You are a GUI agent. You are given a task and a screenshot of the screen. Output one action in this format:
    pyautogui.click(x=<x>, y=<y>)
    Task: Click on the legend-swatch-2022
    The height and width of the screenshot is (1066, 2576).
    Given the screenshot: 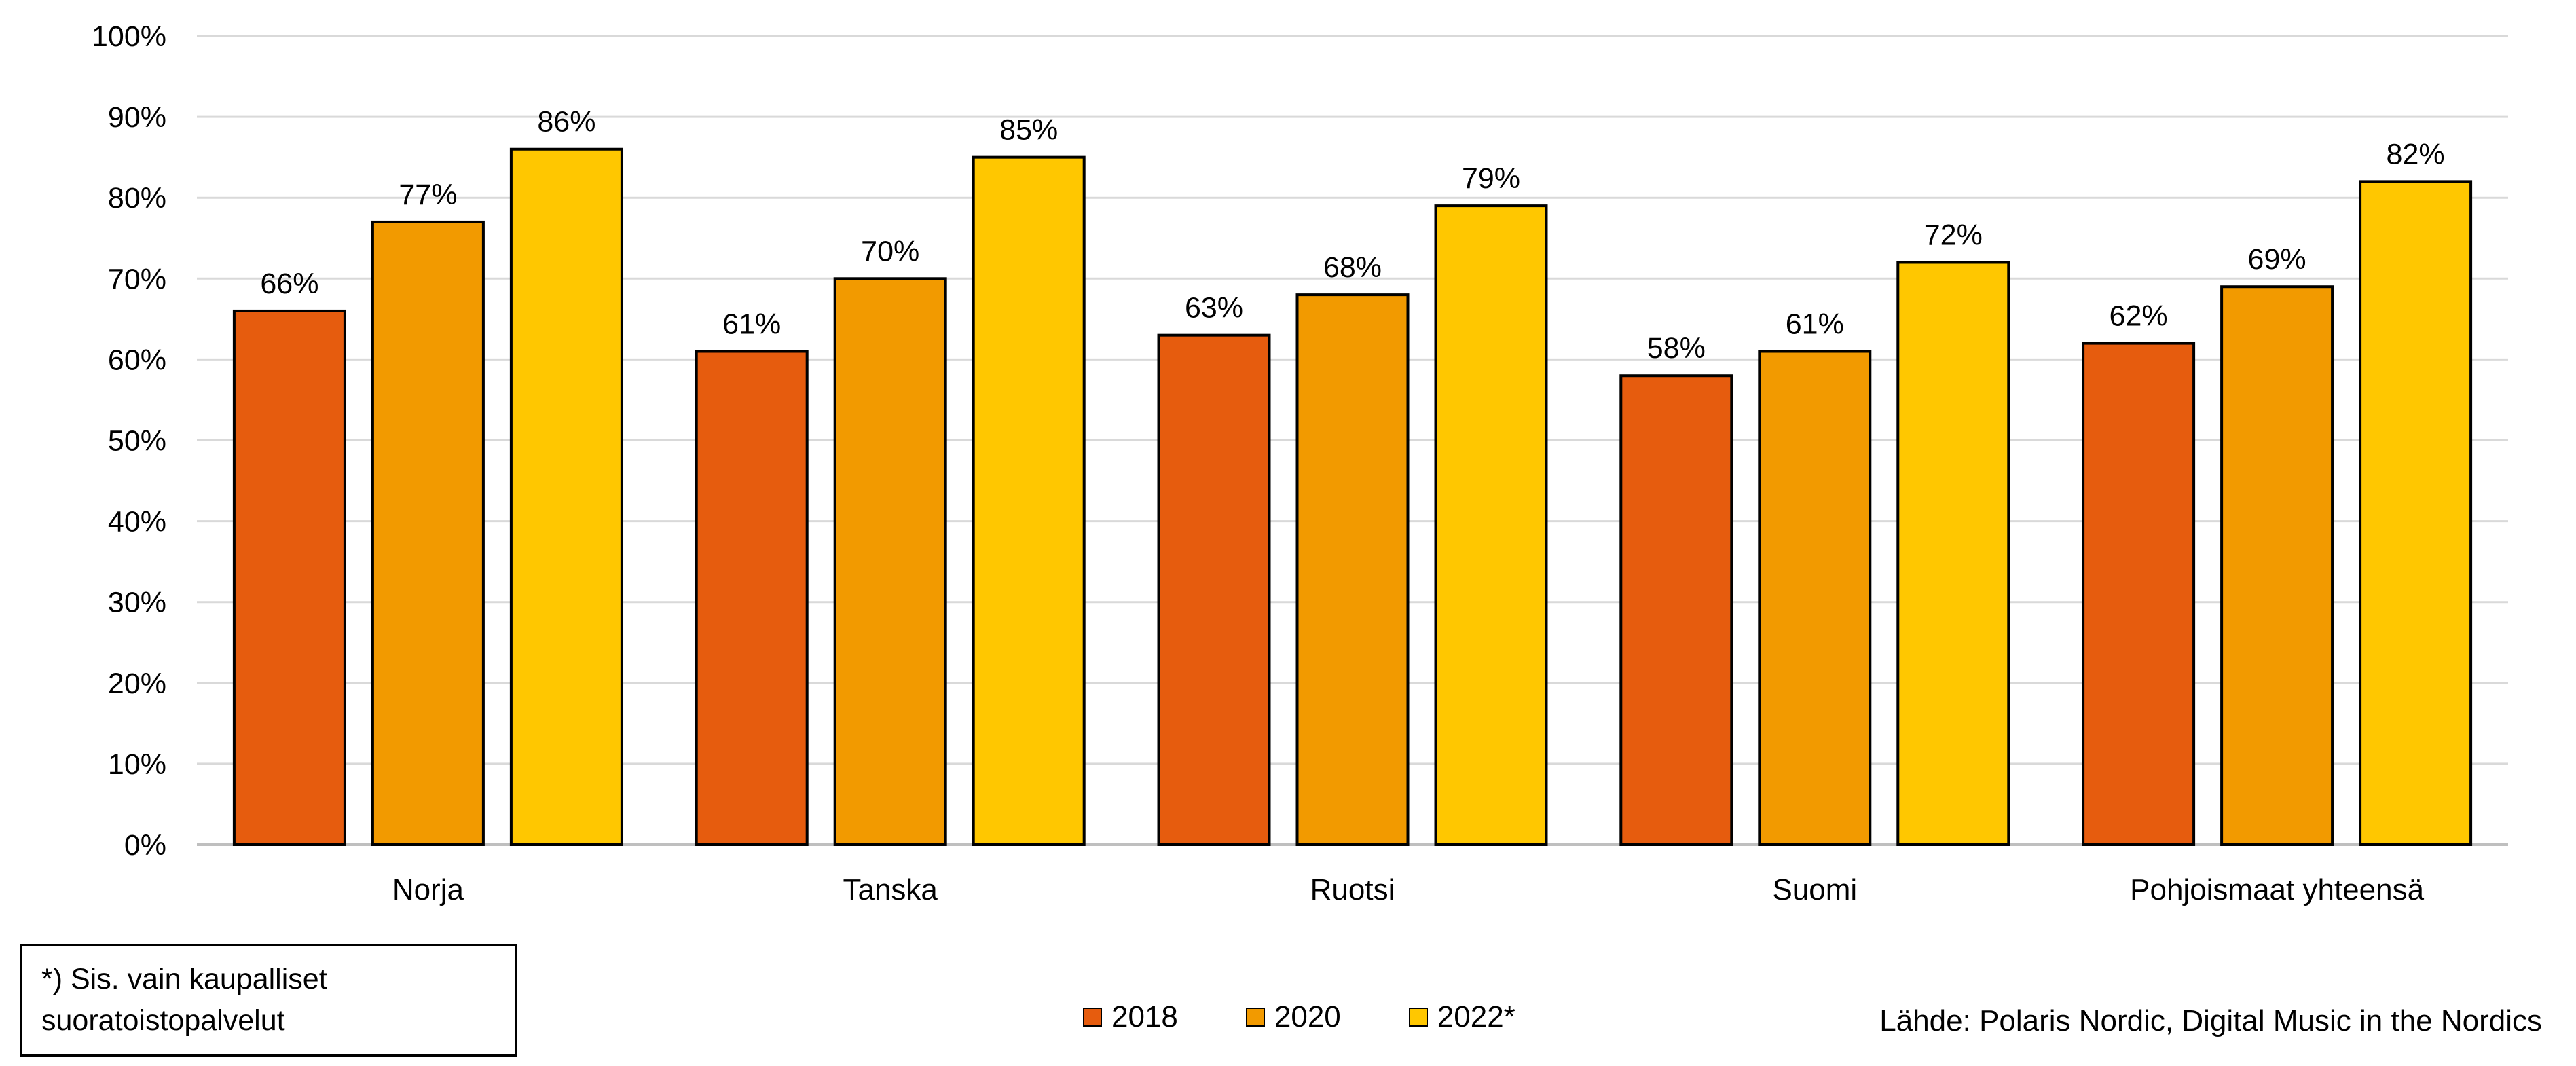 What is the action you would take?
    pyautogui.click(x=1418, y=1017)
    